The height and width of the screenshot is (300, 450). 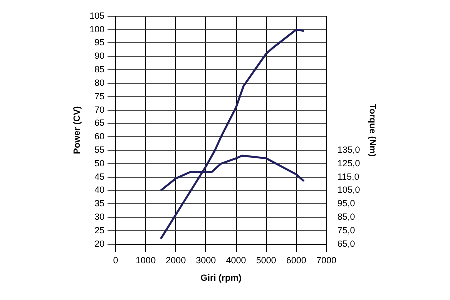 I want to click on x-tick-label: 4000, so click(x=236, y=260).